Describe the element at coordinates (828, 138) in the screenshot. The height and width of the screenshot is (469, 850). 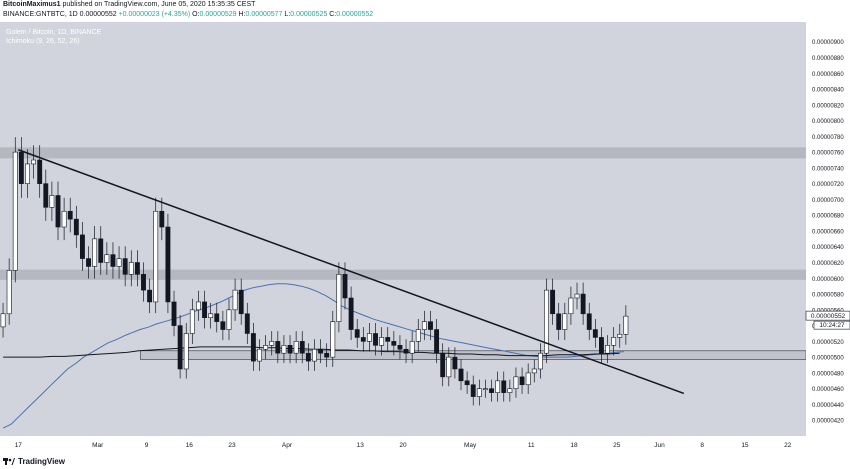
I see `price-tick-label: 0.00000780` at that location.